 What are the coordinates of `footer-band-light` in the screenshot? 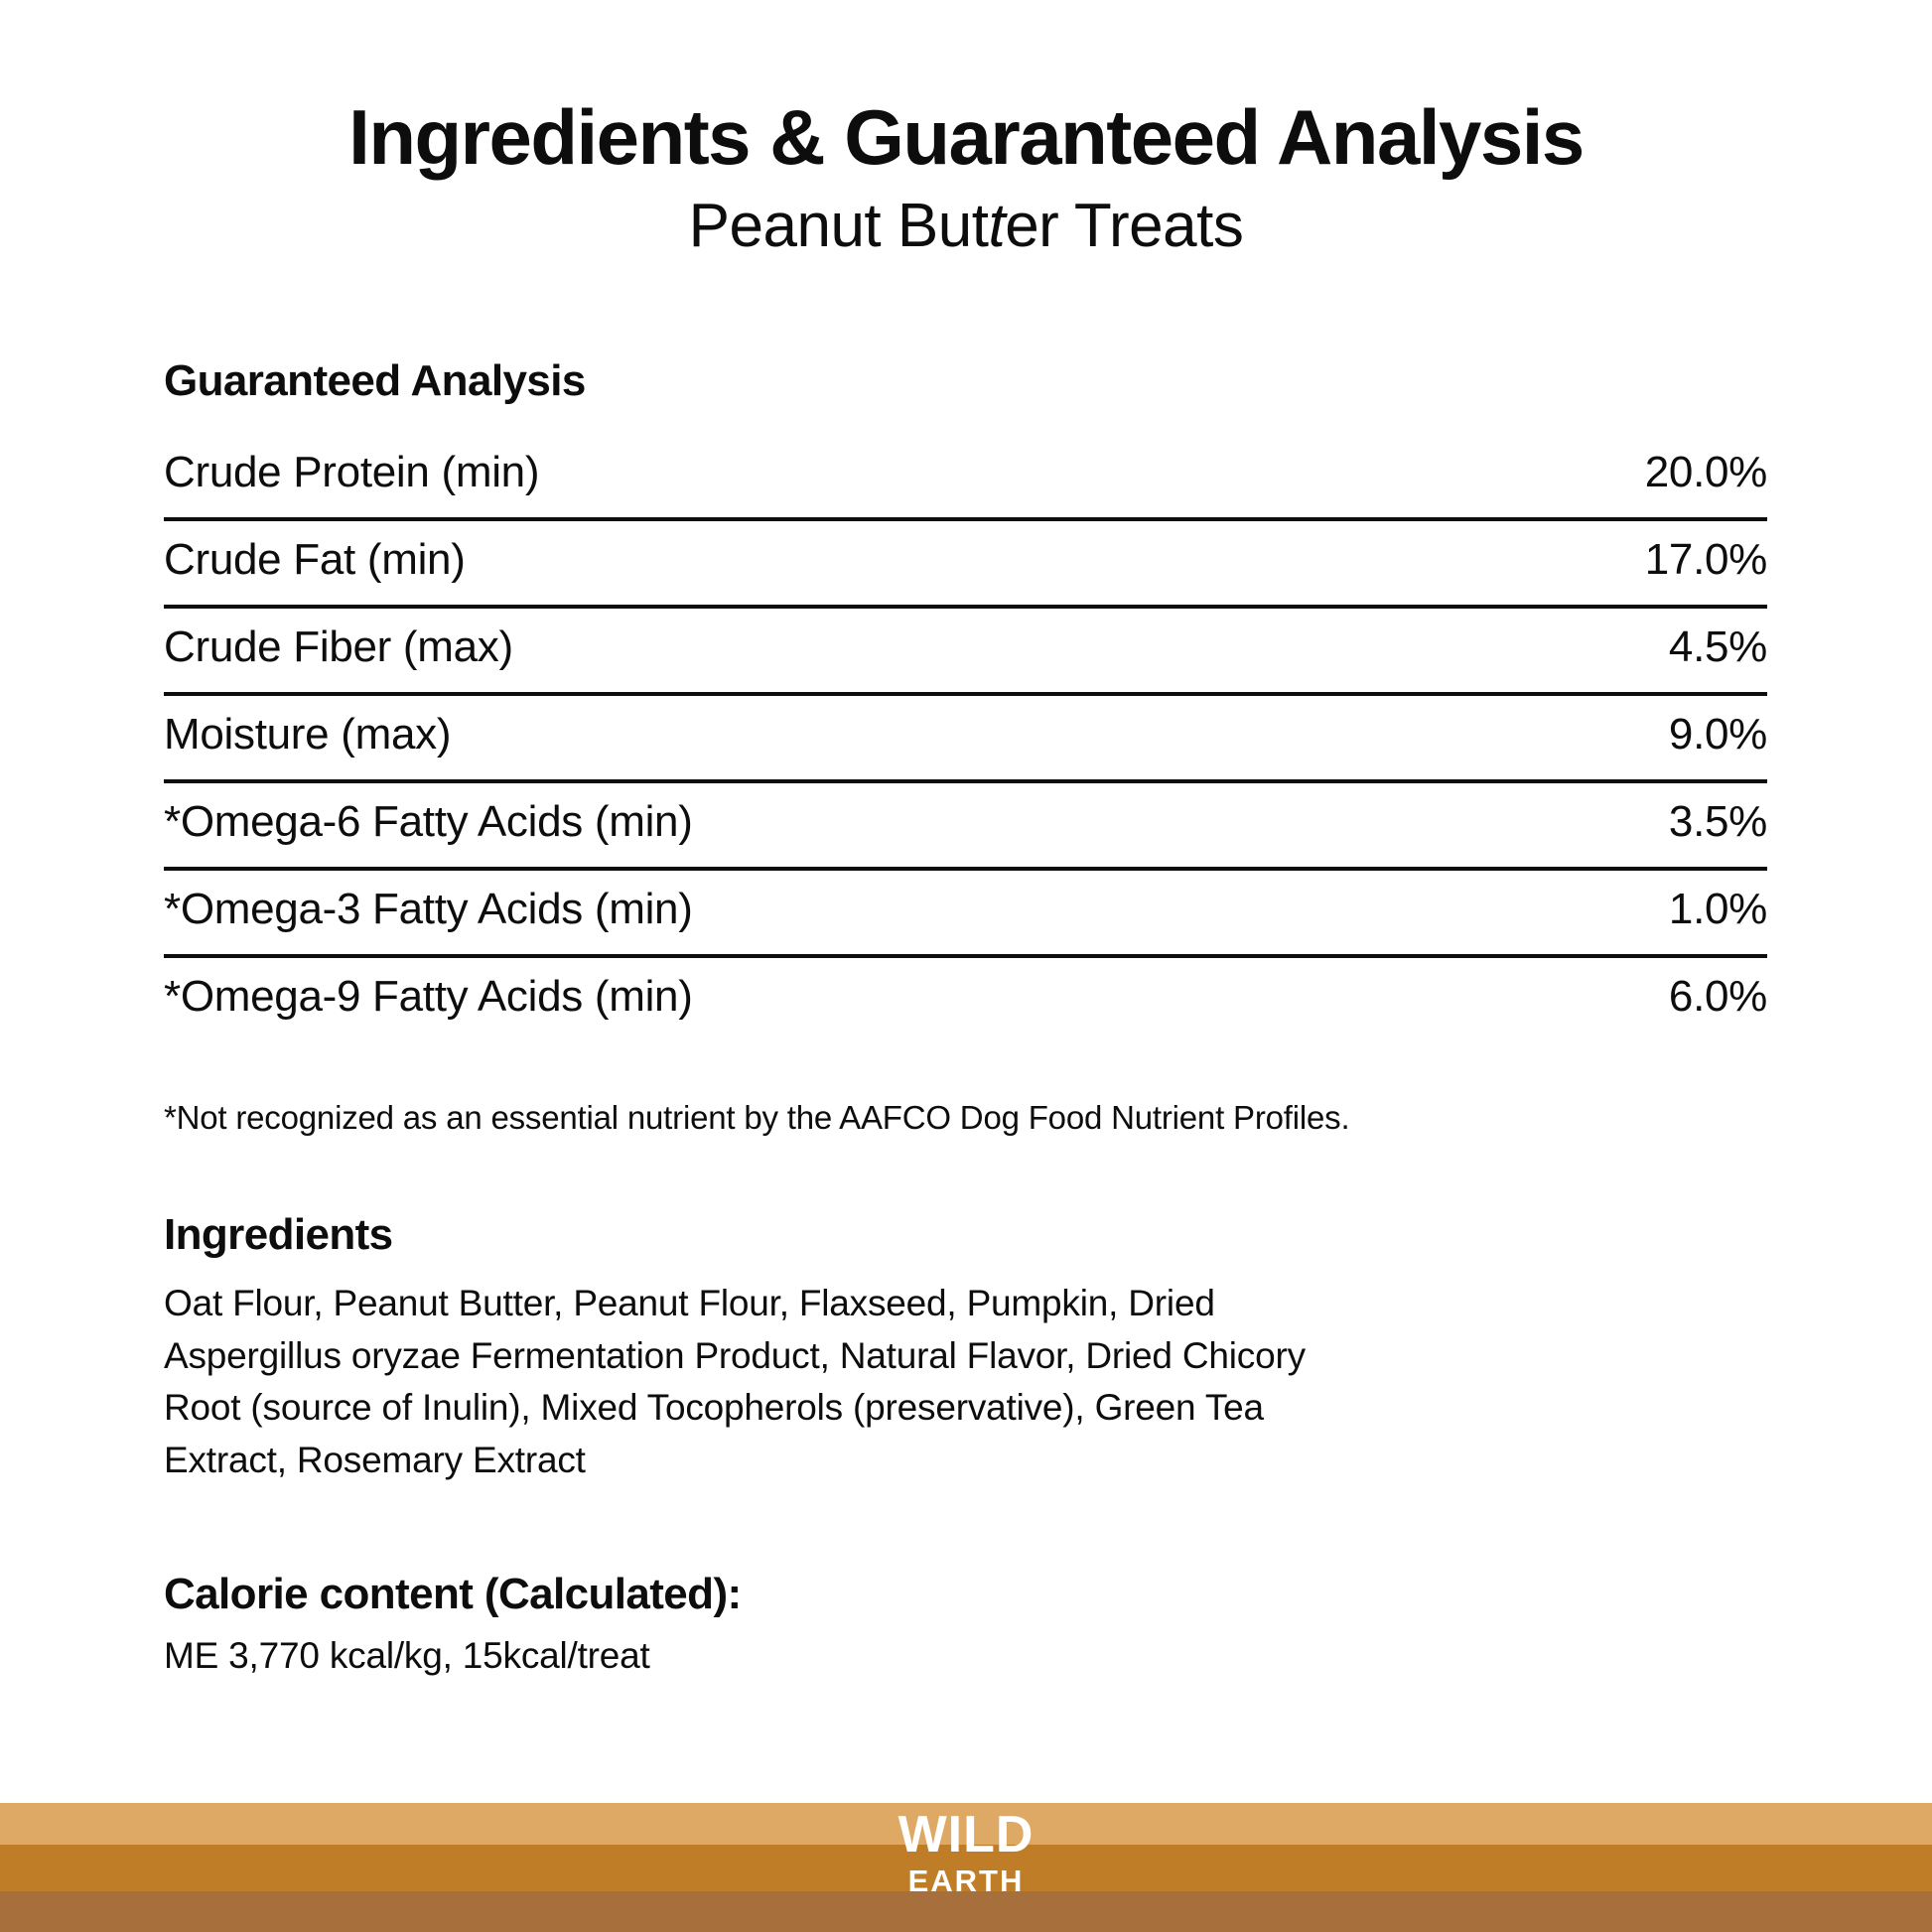 It's located at (966, 1824).